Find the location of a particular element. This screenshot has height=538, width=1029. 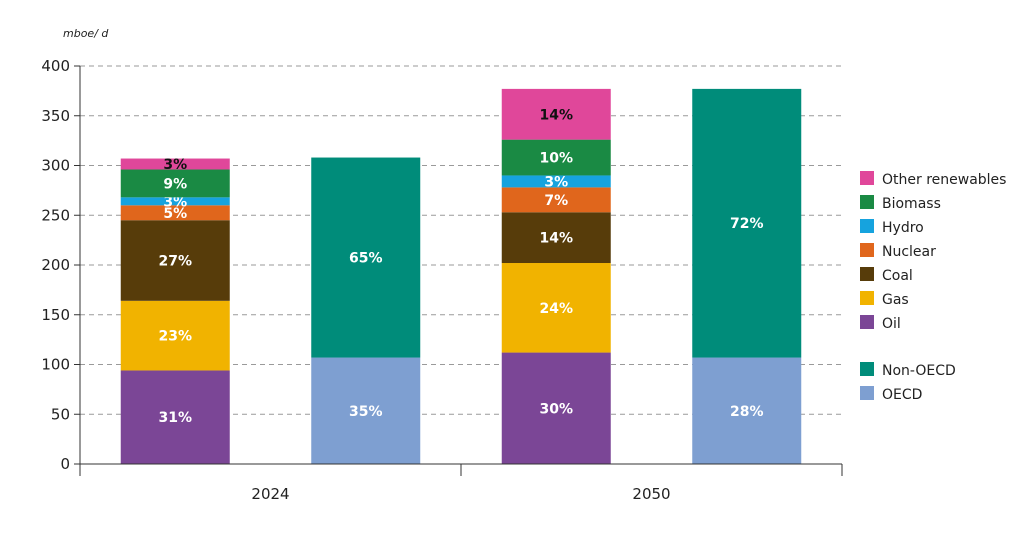

bar-2024-other-renewables-label: 3% is located at coordinates (175, 165).